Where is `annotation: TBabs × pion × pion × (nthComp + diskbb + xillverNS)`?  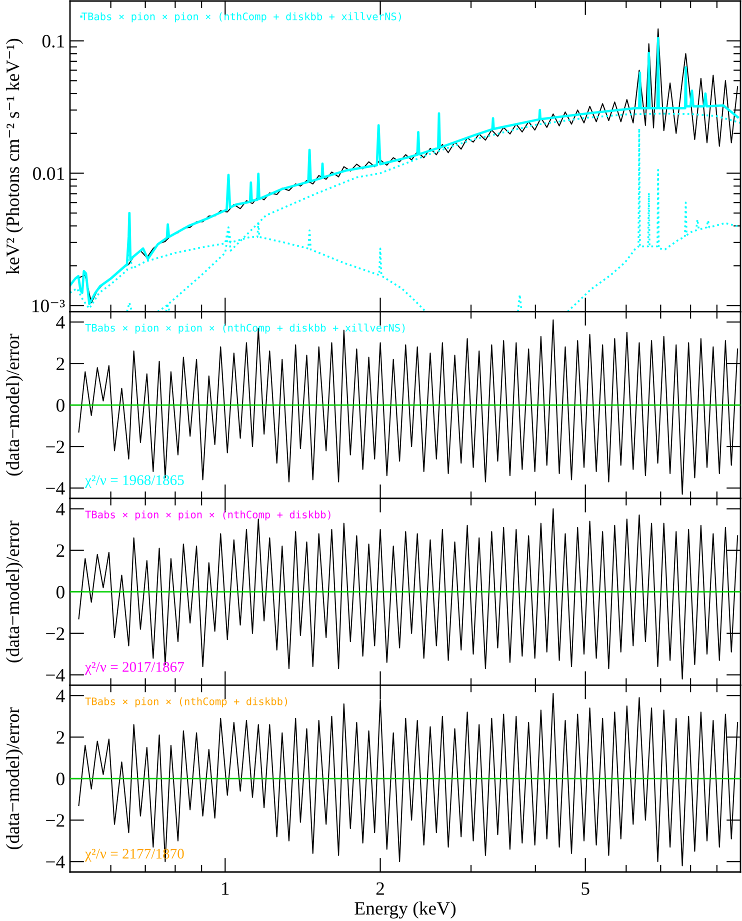
annotation: TBabs × pion × pion × (nthComp + diskbb + xillverNS) is located at coordinates (245, 329).